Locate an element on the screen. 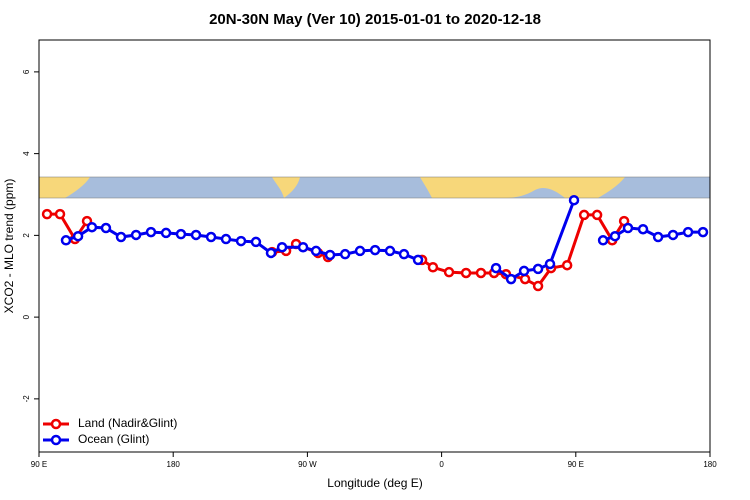 The height and width of the screenshot is (500, 750). y-axis-label: XCO2 - MLO trend (ppm) is located at coordinates (9, 246).